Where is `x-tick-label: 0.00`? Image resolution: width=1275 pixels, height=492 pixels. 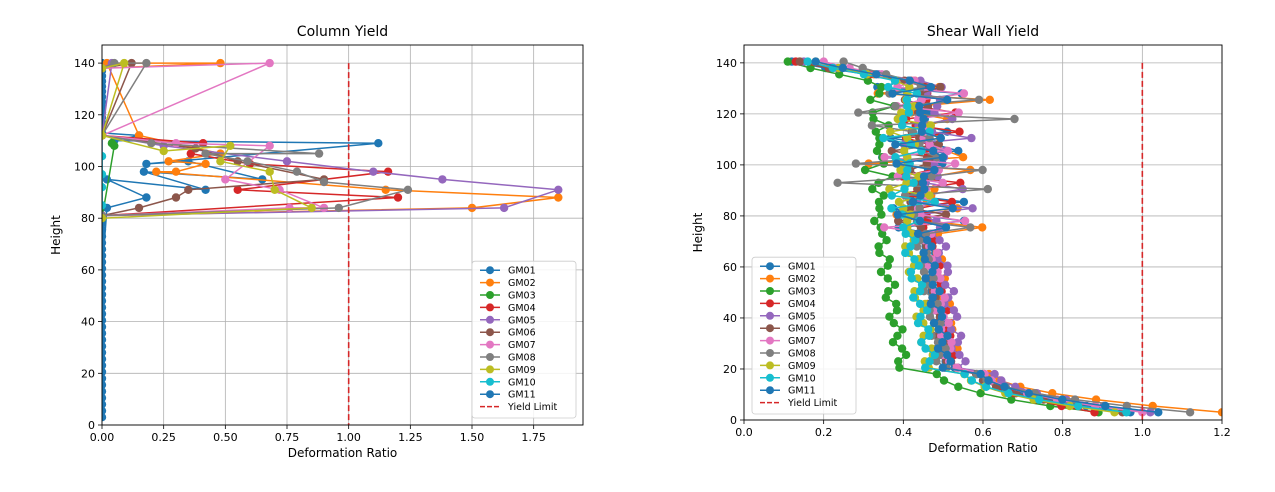
x-tick-label: 0.00 is located at coordinates (102, 437).